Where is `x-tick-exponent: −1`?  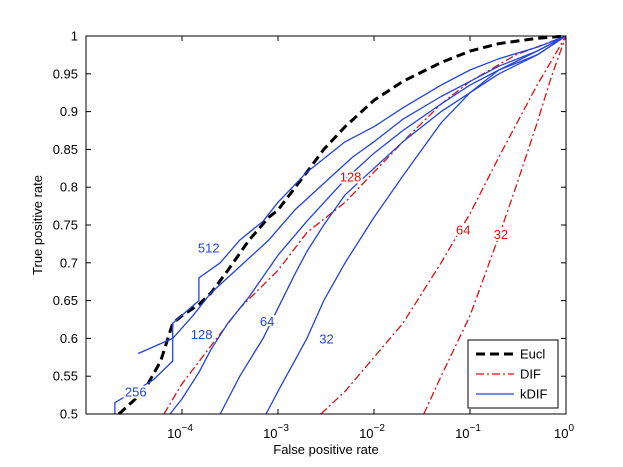 x-tick-exponent: −1 is located at coordinates (476, 428).